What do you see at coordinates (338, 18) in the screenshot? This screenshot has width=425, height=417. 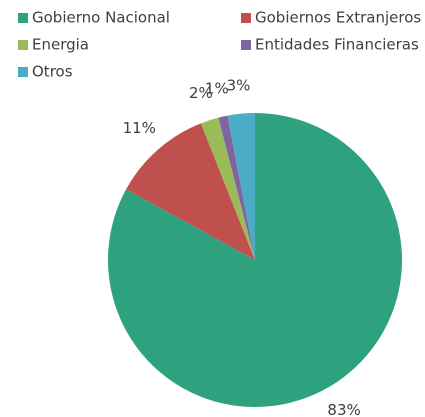 I see `legend-label: Gobiernos Extranjeros` at bounding box center [338, 18].